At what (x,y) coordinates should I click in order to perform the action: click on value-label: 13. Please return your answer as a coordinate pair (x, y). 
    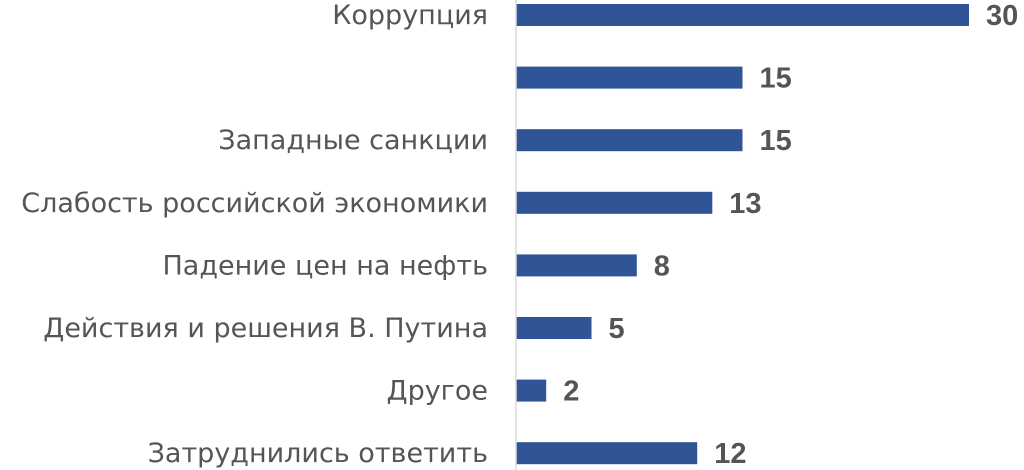
    Looking at the image, I should click on (745, 204).